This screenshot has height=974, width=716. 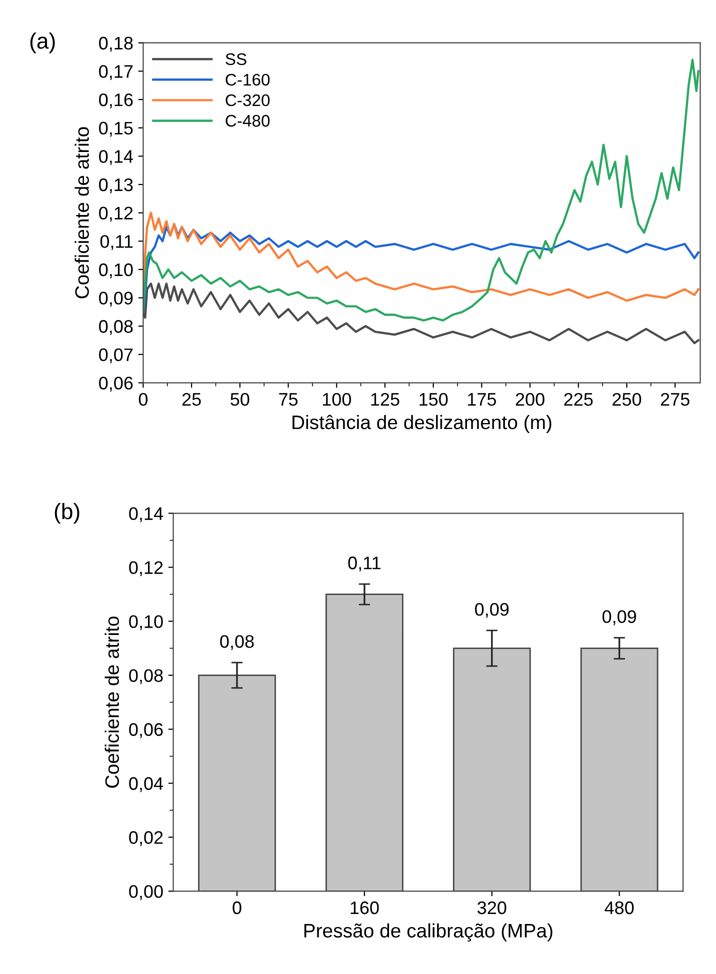 What do you see at coordinates (146, 838) in the screenshot?
I see `y-tick-label: 0,02` at bounding box center [146, 838].